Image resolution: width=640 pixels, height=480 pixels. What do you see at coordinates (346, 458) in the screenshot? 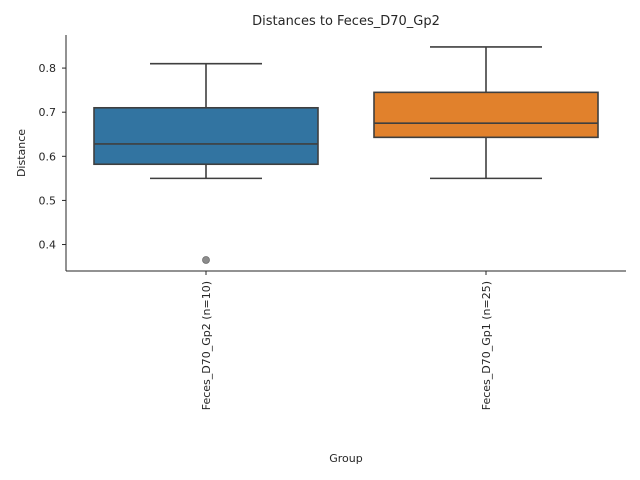
I see `x-axis-label: Group` at bounding box center [346, 458].